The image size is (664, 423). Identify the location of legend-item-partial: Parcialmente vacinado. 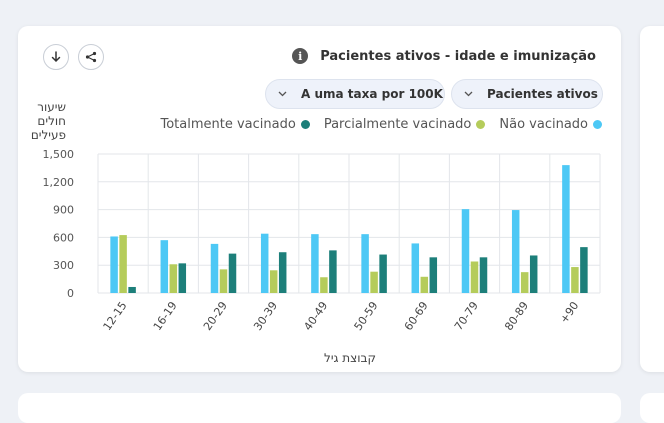
(405, 124).